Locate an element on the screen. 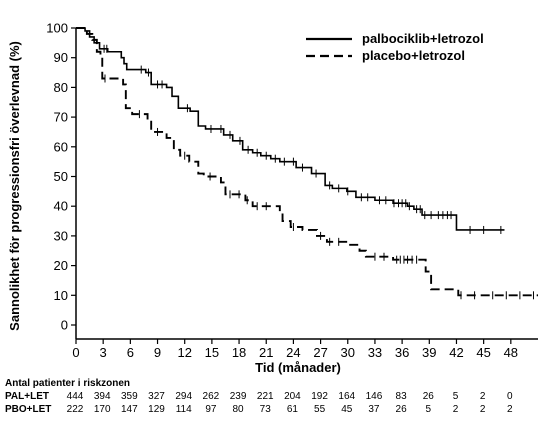  x-tick-label: 24 is located at coordinates (293, 352).